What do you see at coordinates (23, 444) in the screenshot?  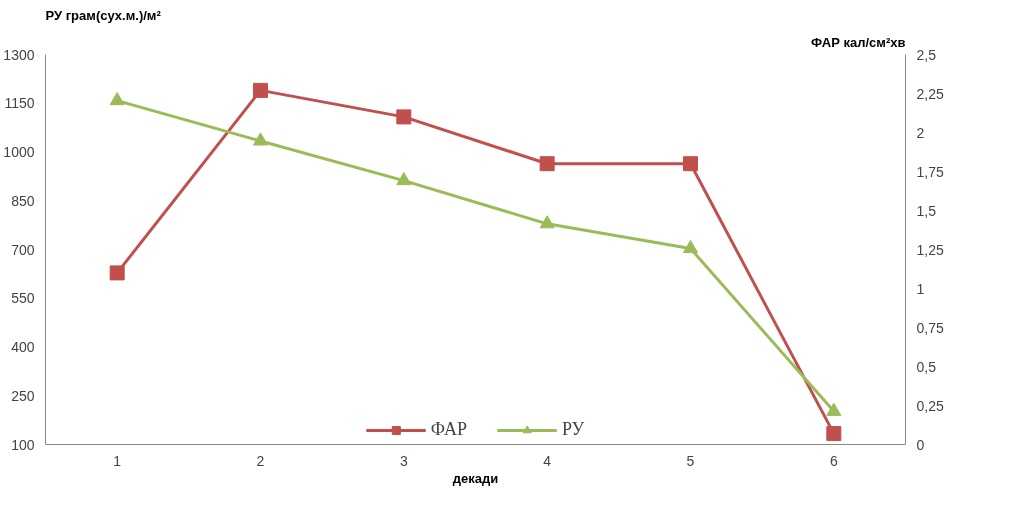 I see `y-tick-label: 100` at bounding box center [23, 444].